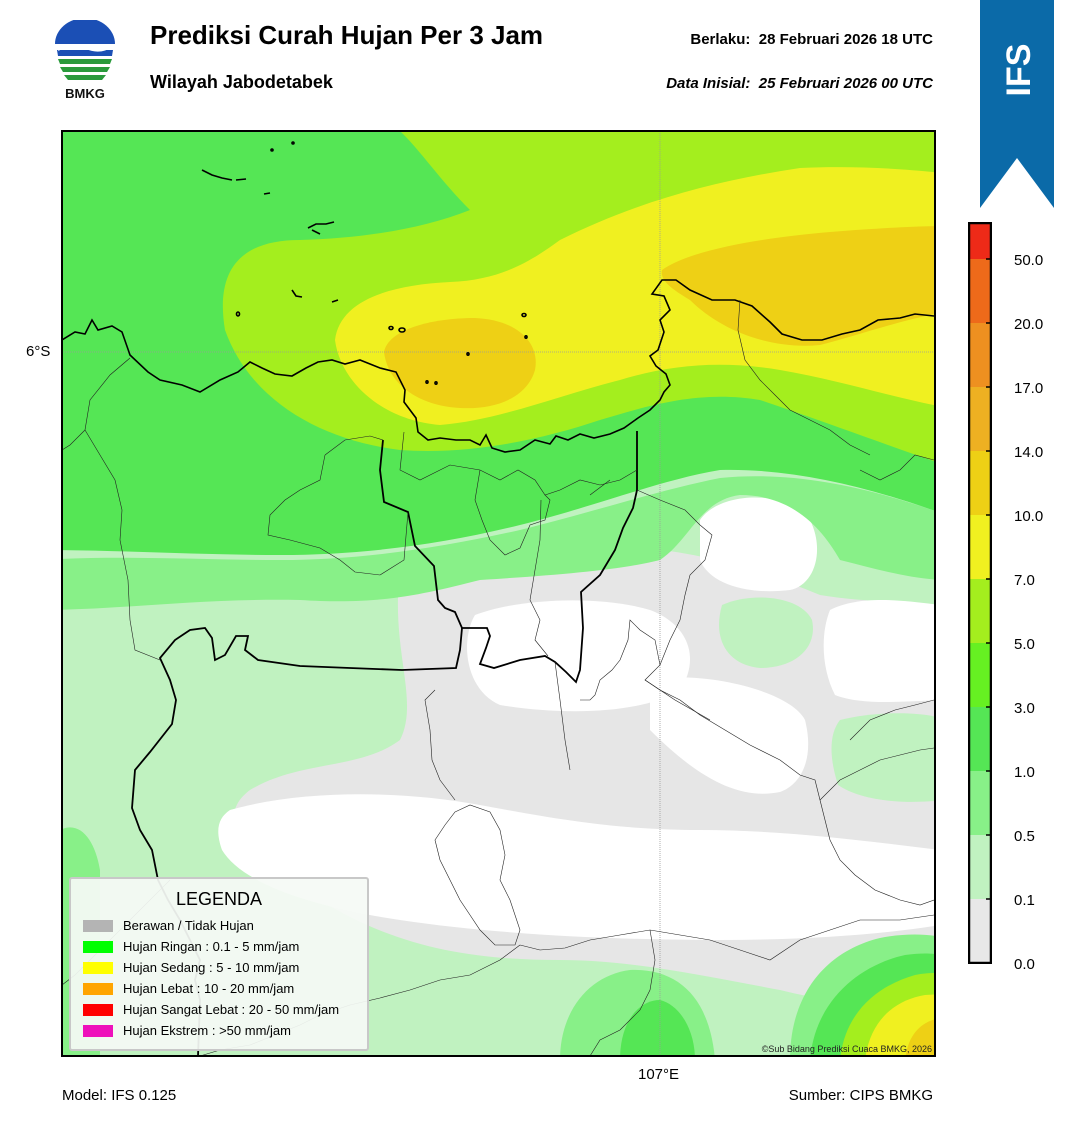 The width and height of the screenshot is (1072, 1128). Describe the element at coordinates (1024, 772) in the screenshot. I see `colorbar-tick-label: 1.0` at that location.